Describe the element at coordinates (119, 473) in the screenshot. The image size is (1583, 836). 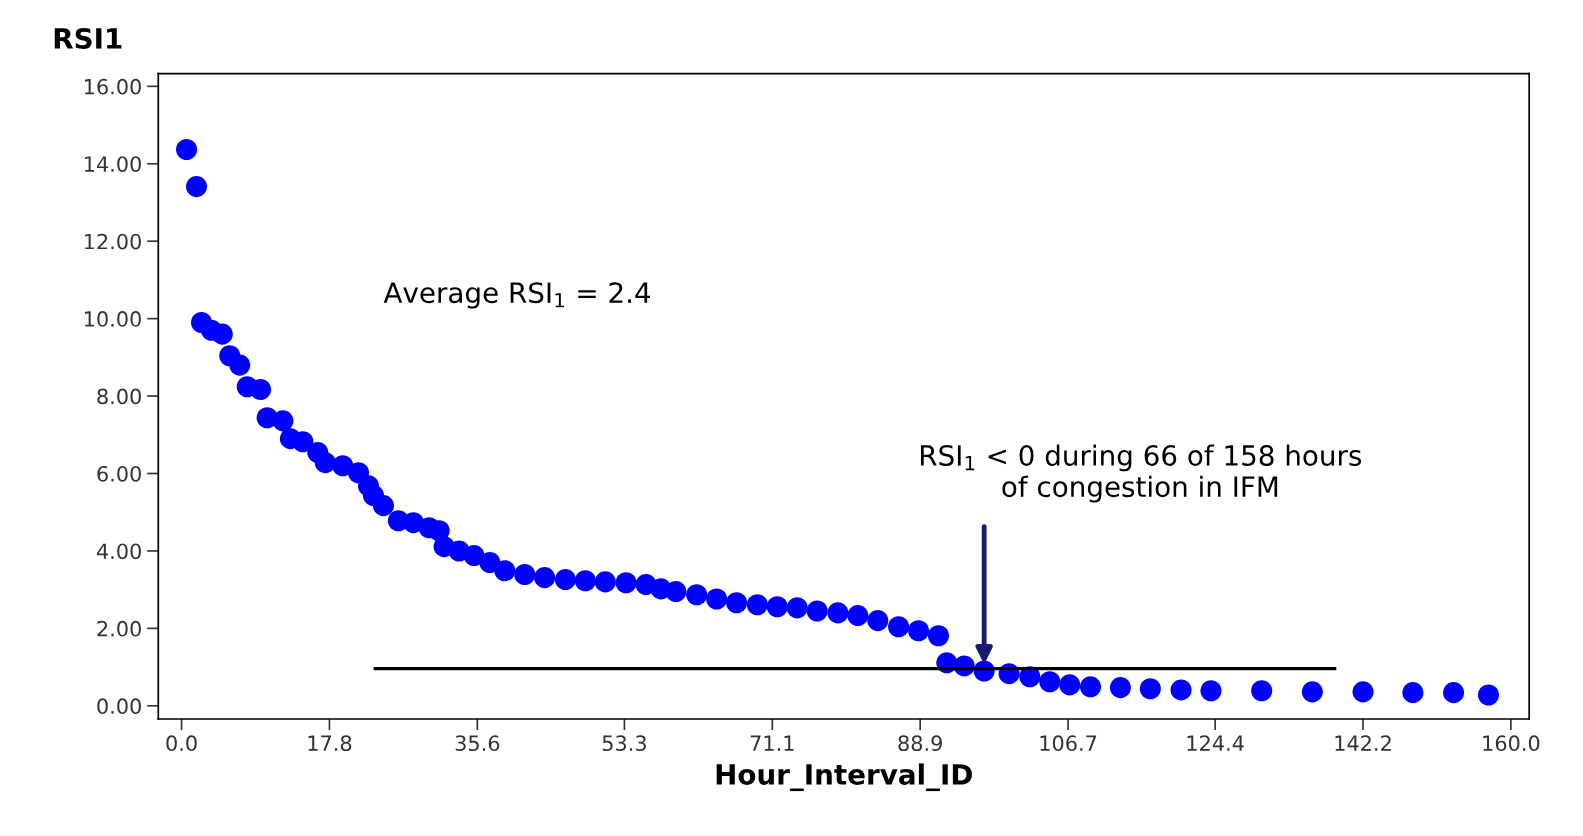
I see `y-tick-label: 6.00` at that location.